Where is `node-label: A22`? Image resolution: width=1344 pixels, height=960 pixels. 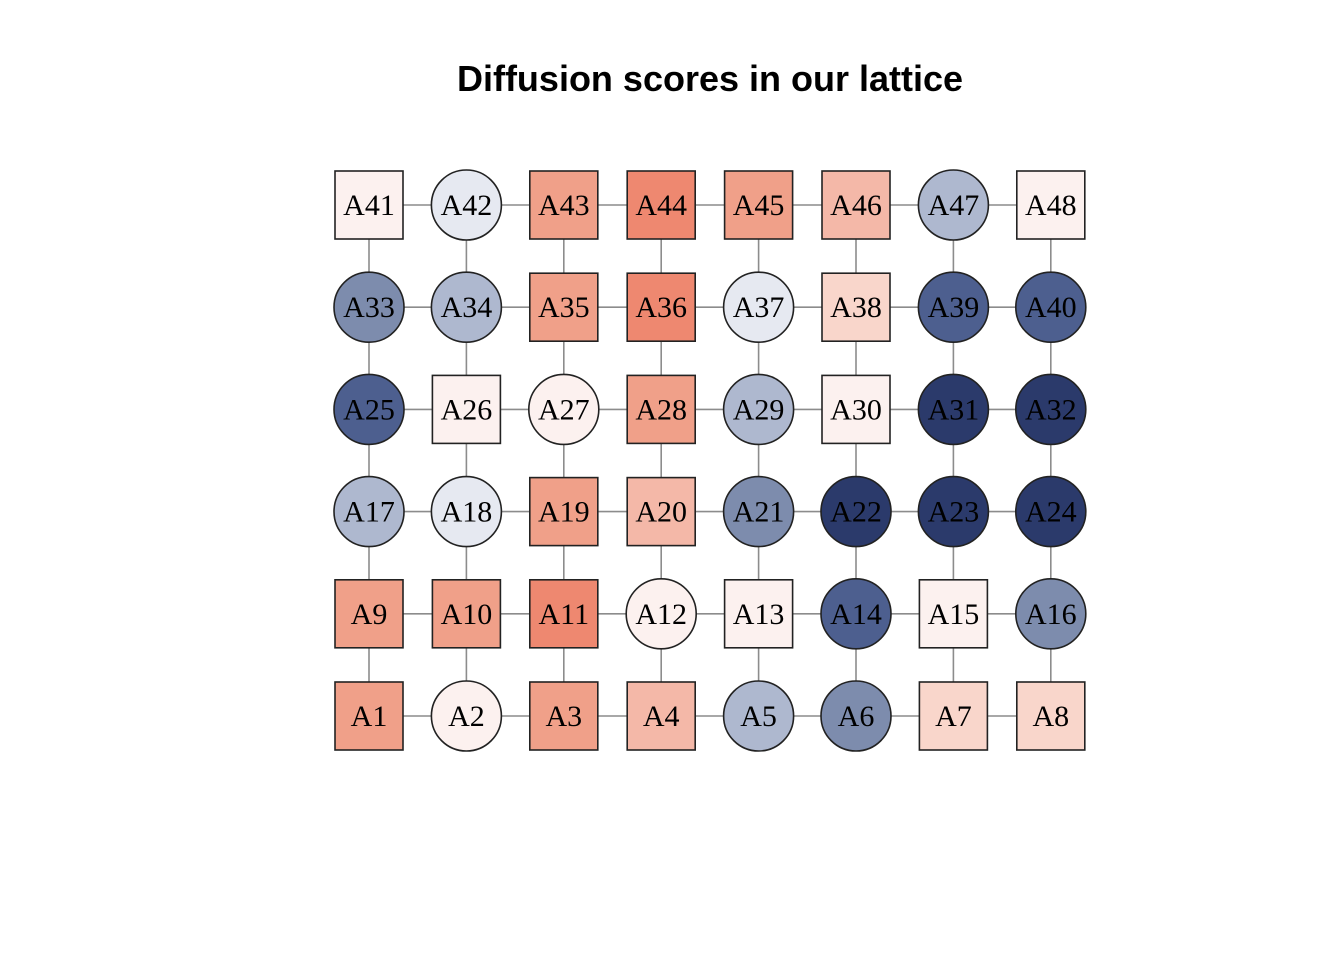
node-label: A22 is located at coordinates (856, 512).